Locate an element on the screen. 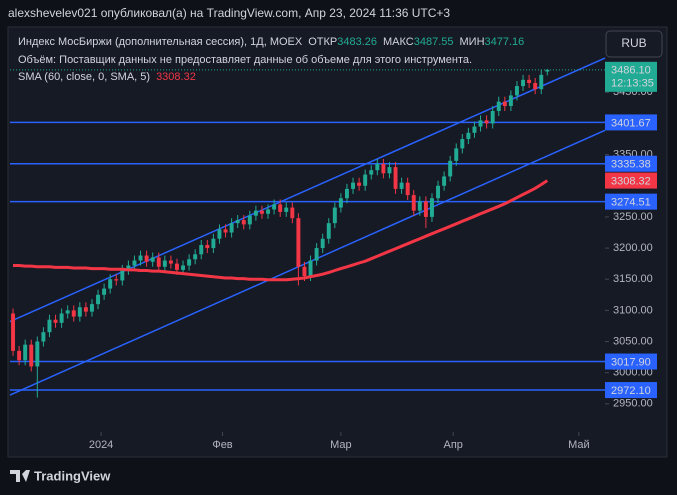  y-tick-label: 3200.00 is located at coordinates (633, 248).